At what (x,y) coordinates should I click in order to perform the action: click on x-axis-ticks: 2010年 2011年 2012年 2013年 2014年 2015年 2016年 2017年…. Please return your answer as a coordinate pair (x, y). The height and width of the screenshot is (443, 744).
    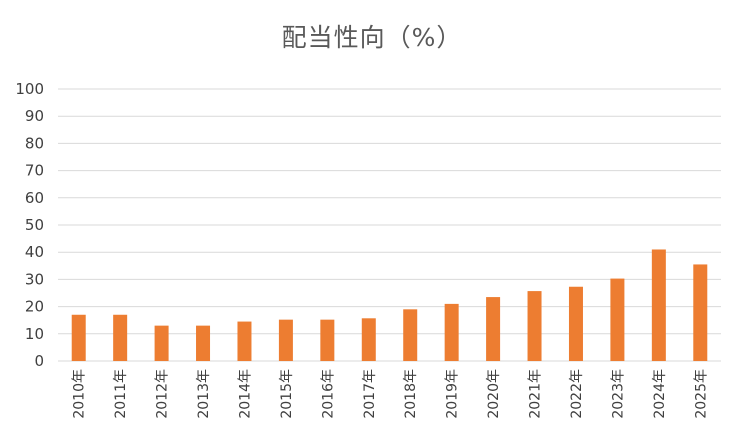
    Looking at the image, I should click on (391, 394).